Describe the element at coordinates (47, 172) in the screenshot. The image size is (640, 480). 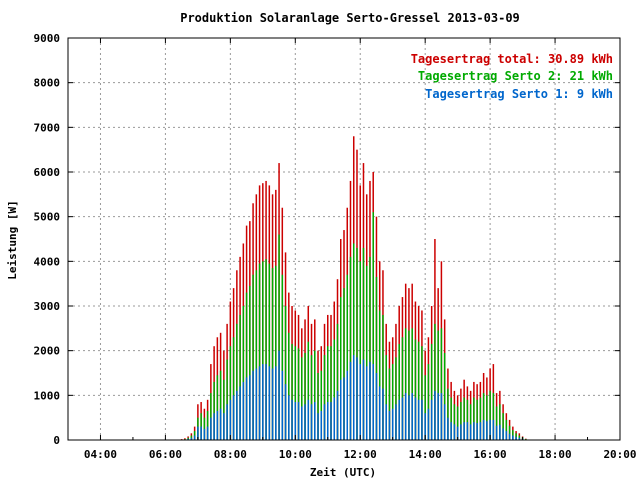
I see `y-tick-label: 6000` at that location.